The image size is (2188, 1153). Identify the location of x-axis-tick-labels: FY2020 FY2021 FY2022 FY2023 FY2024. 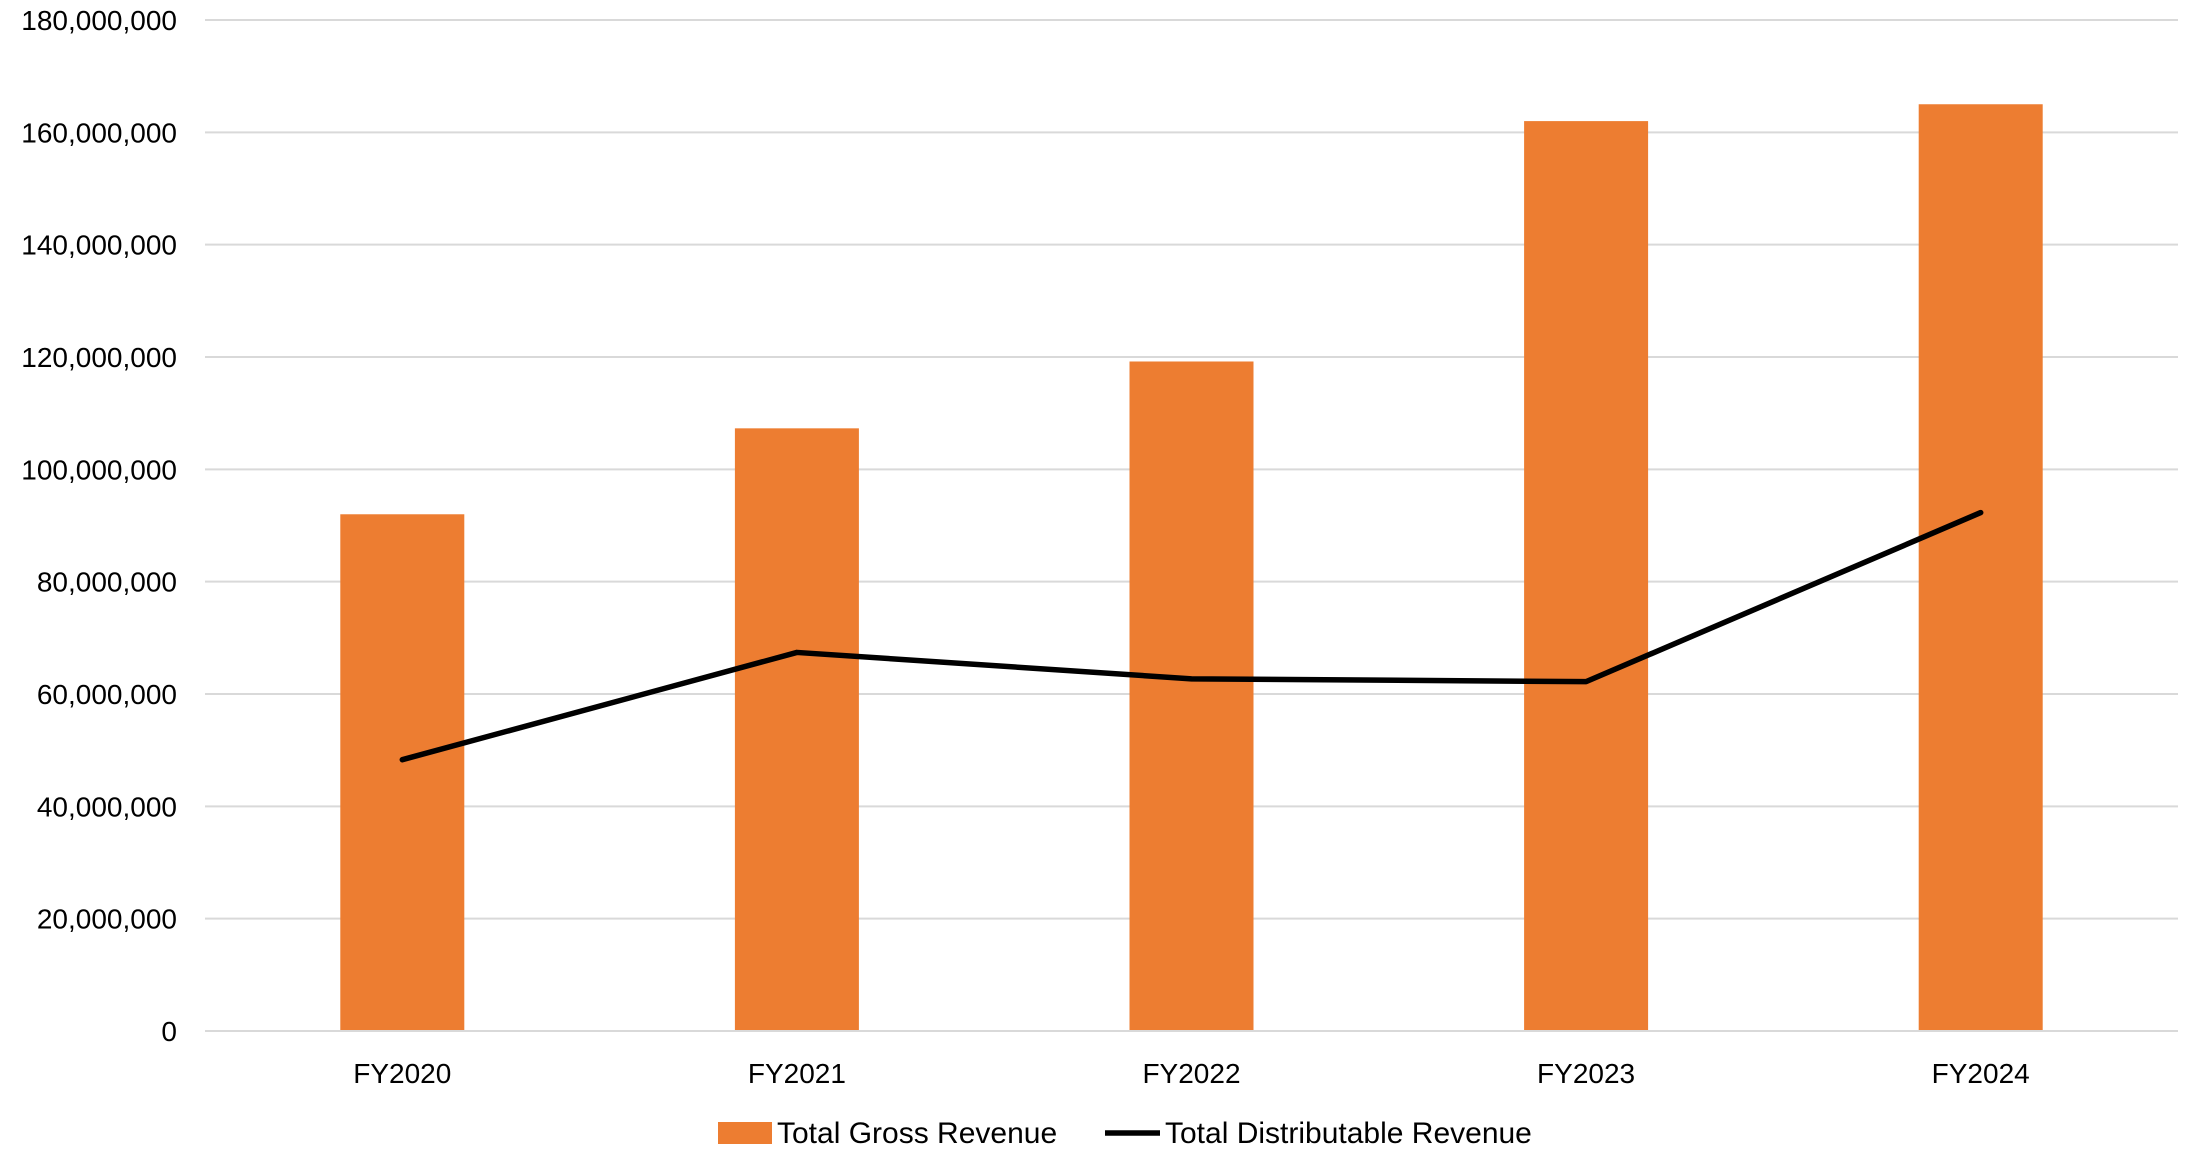
(1191, 1073).